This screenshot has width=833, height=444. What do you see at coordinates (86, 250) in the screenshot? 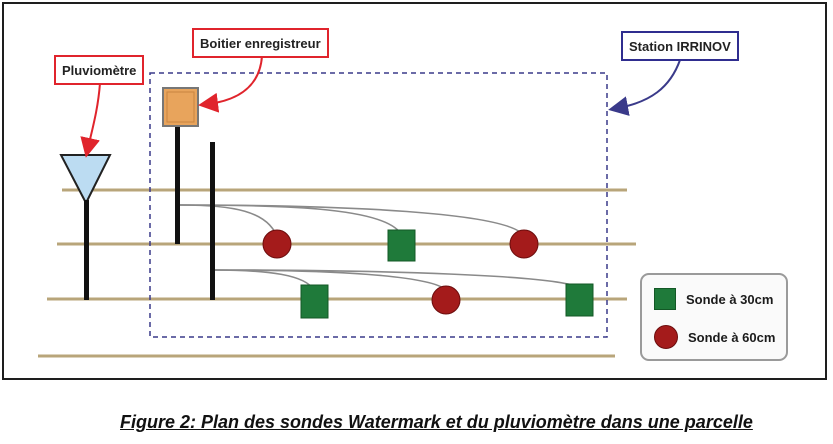
I see `pluviometre-post` at bounding box center [86, 250].